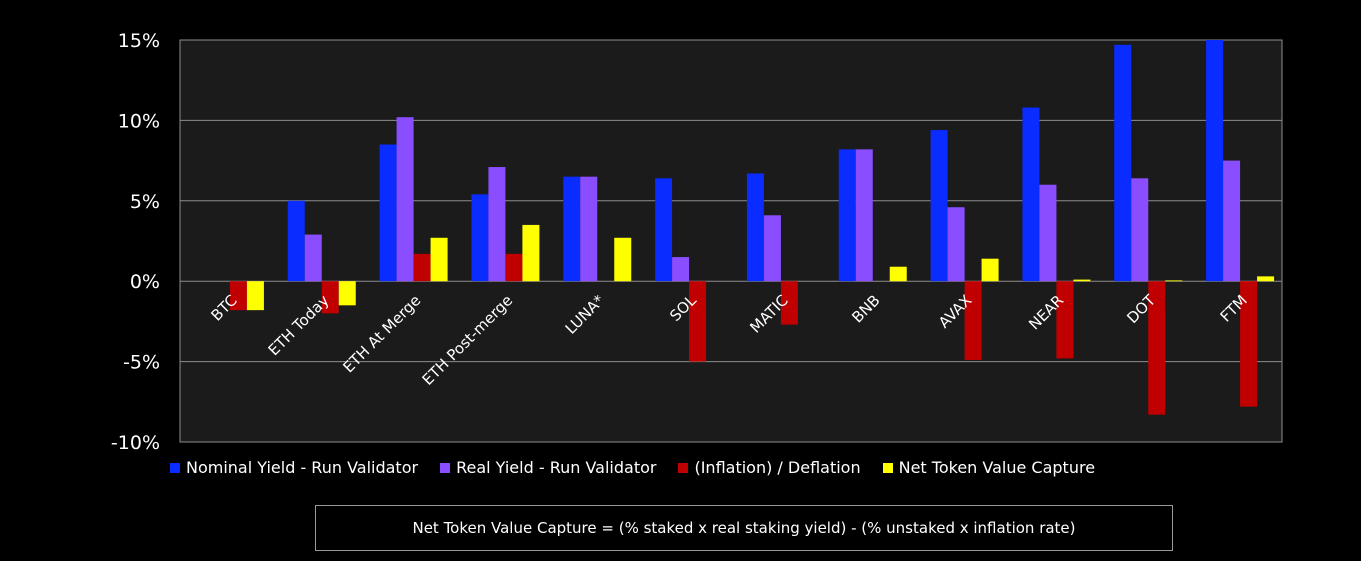  Describe the element at coordinates (141, 363) in the screenshot. I see `y-tick-label: -5%` at that location.